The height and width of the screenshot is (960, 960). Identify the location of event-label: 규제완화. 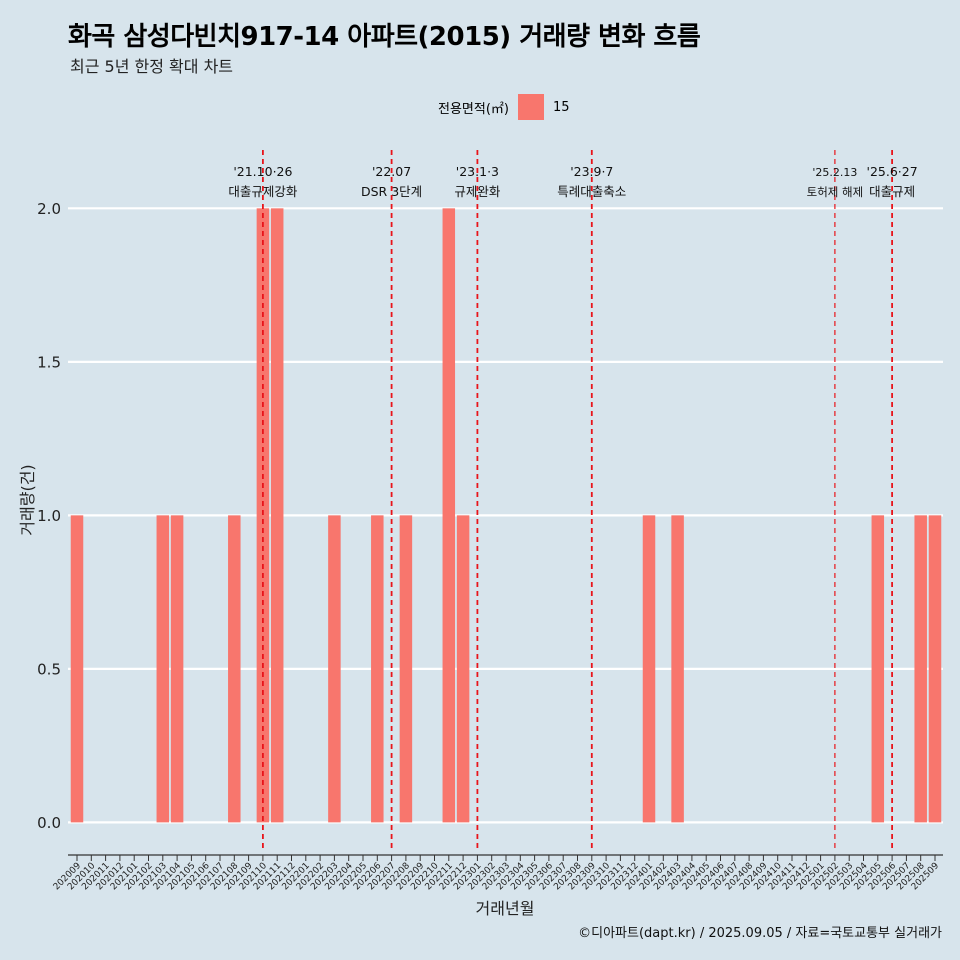
(477, 191).